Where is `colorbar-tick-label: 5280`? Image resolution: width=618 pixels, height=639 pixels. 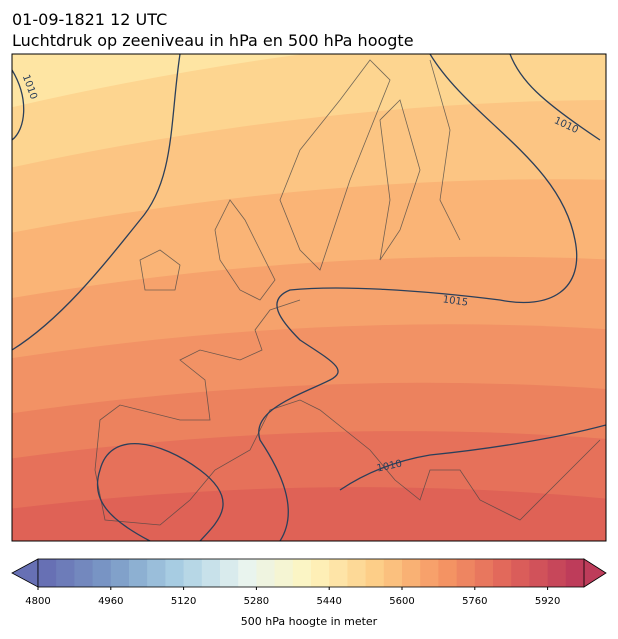 colorbar-tick-label: 5280 is located at coordinates (256, 601).